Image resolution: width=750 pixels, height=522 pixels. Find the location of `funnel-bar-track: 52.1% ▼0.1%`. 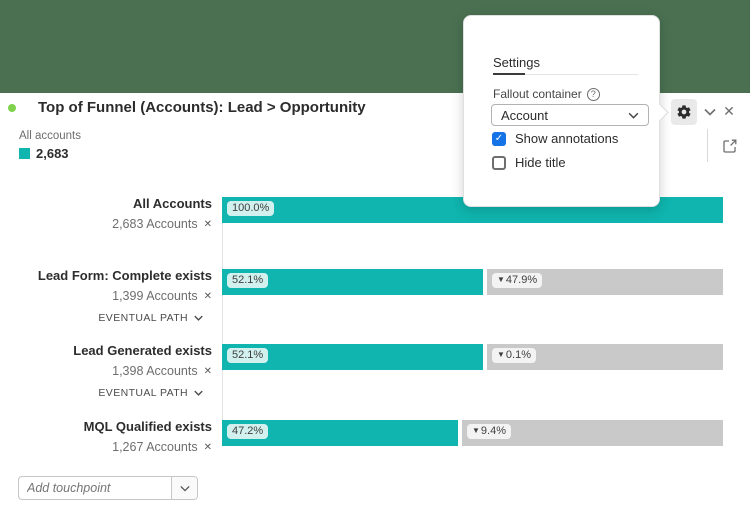

funnel-bar-track: 52.1% ▼0.1% is located at coordinates (472, 357).